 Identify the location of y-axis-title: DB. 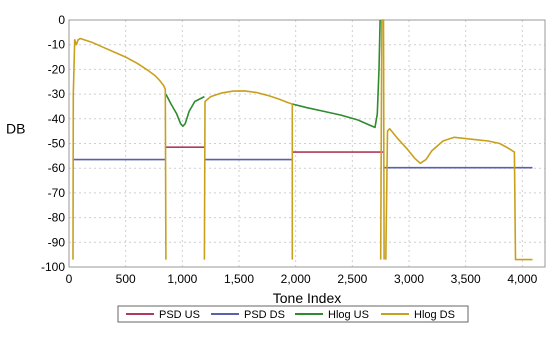
(15, 129).